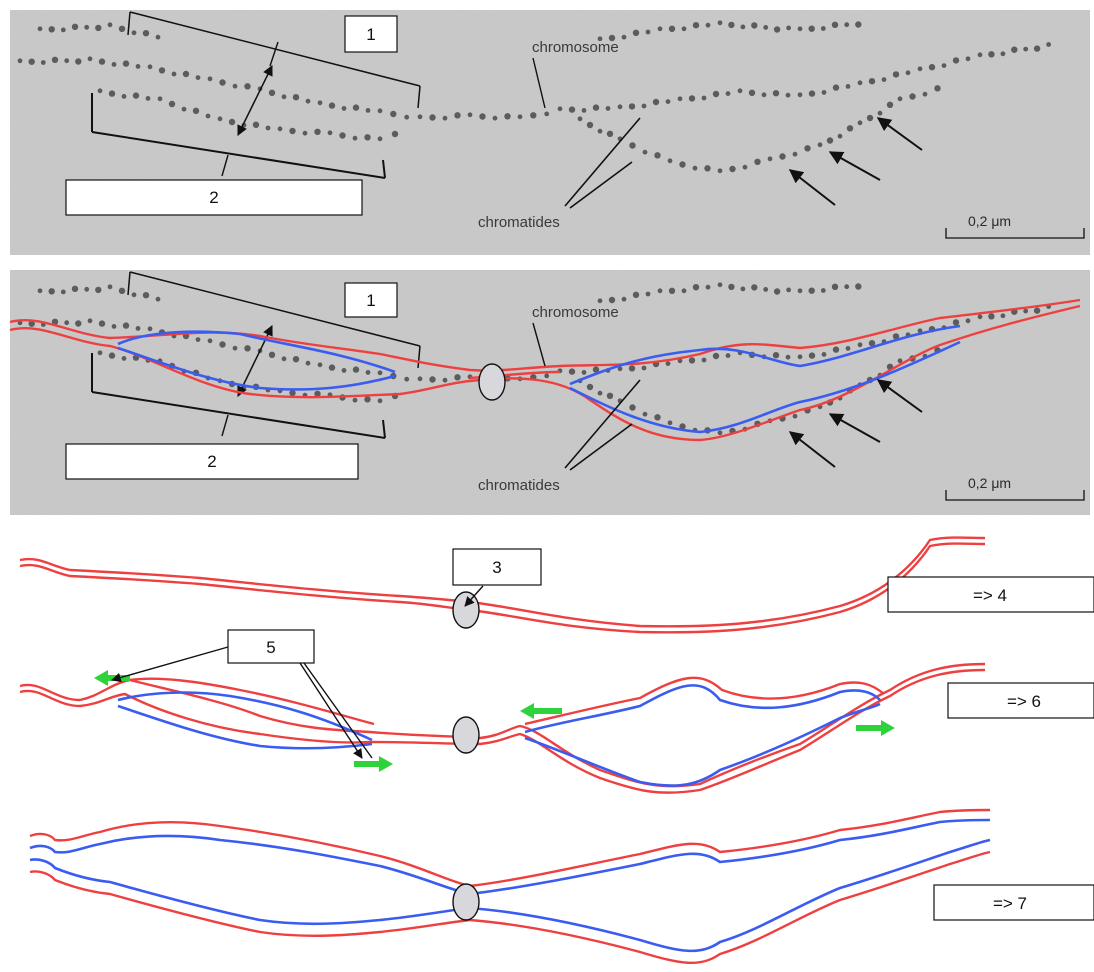 This screenshot has height=972, width=1094. Describe the element at coordinates (274, 54) in the screenshot. I see `bracket-1-leader` at that location.